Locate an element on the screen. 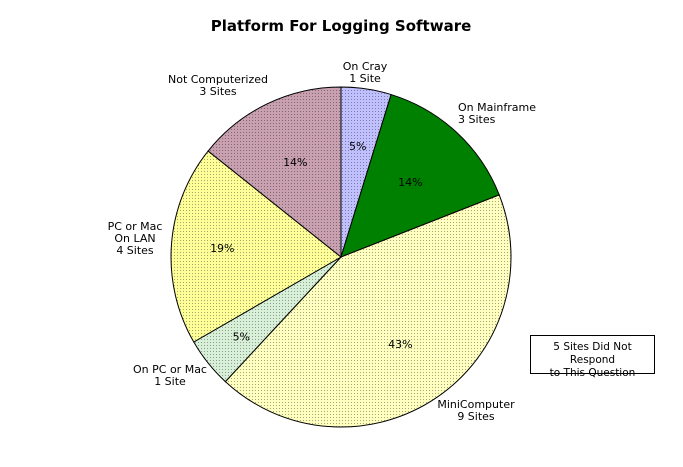 The height and width of the screenshot is (467, 683). chart-title: Platform For Logging Software is located at coordinates (341, 26).